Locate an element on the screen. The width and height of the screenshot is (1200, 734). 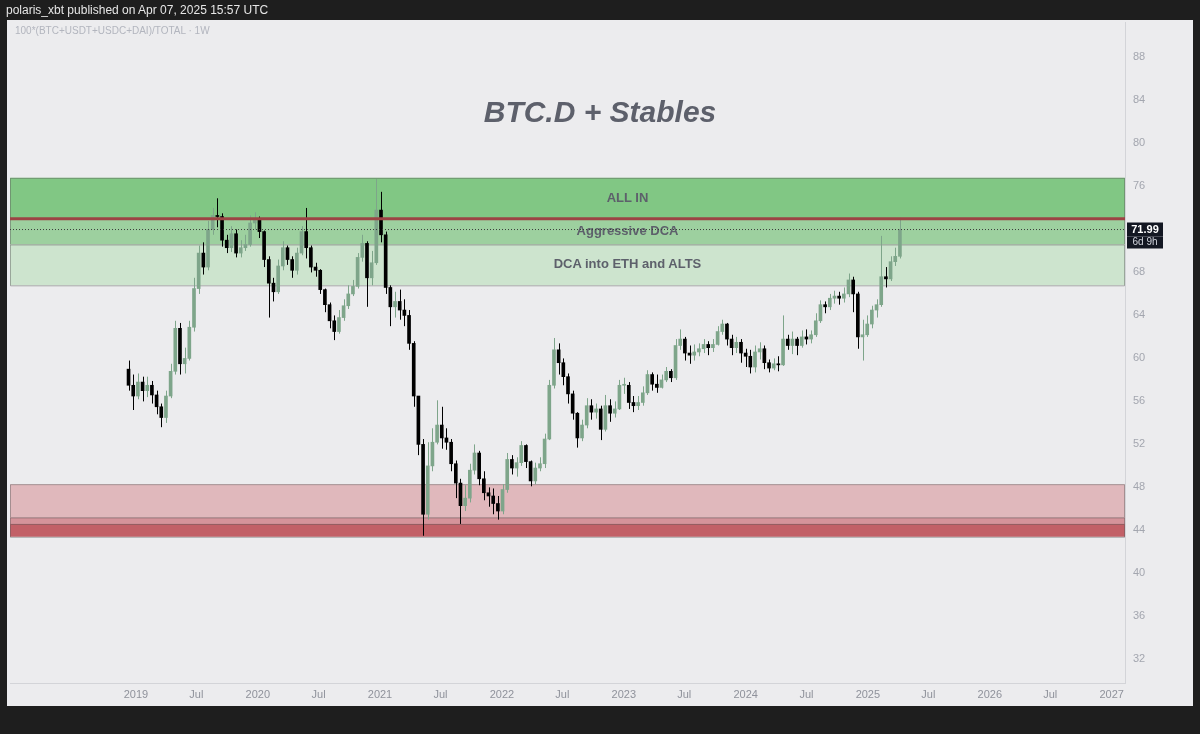
y-tick-label: 88 is located at coordinates (1139, 56).